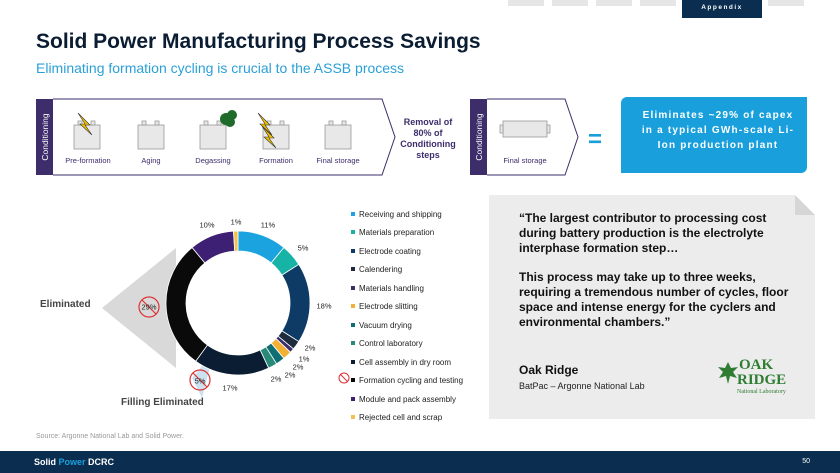  What do you see at coordinates (762, 380) in the screenshot?
I see `logo-ridge: RIDGE` at bounding box center [762, 380].